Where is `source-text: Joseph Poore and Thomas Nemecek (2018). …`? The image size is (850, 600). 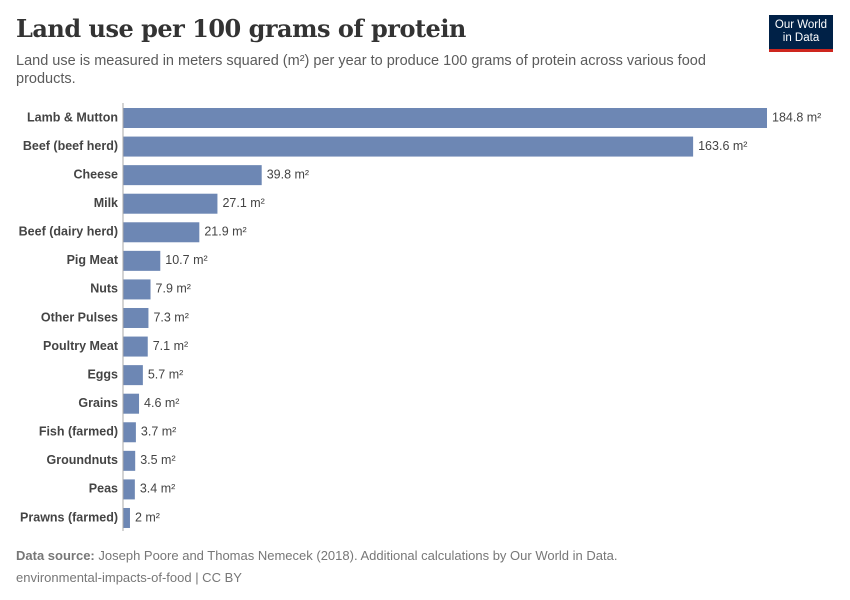 source-text: Joseph Poore and Thomas Nemecek (2018). … is located at coordinates (358, 555).